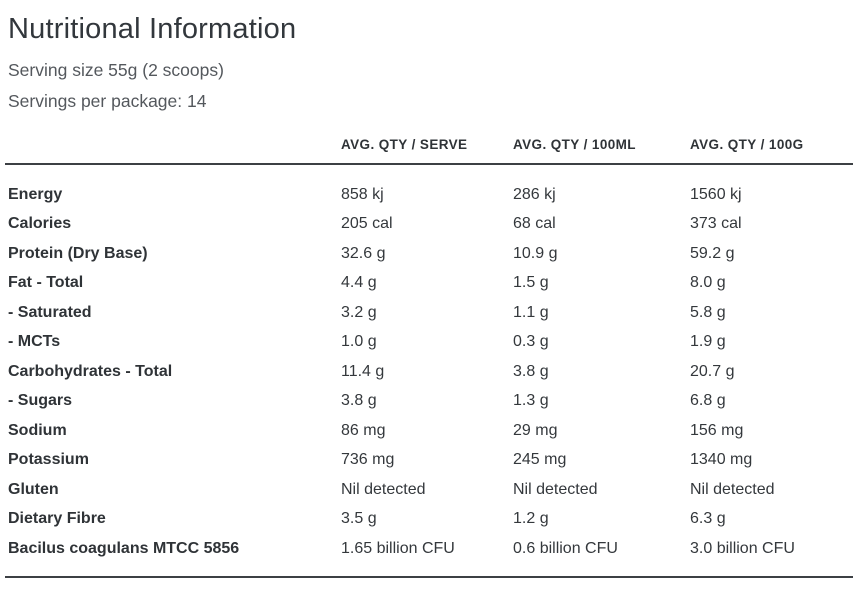 The height and width of the screenshot is (592, 858). I want to click on row-value-100g: 1340 mg, so click(721, 460).